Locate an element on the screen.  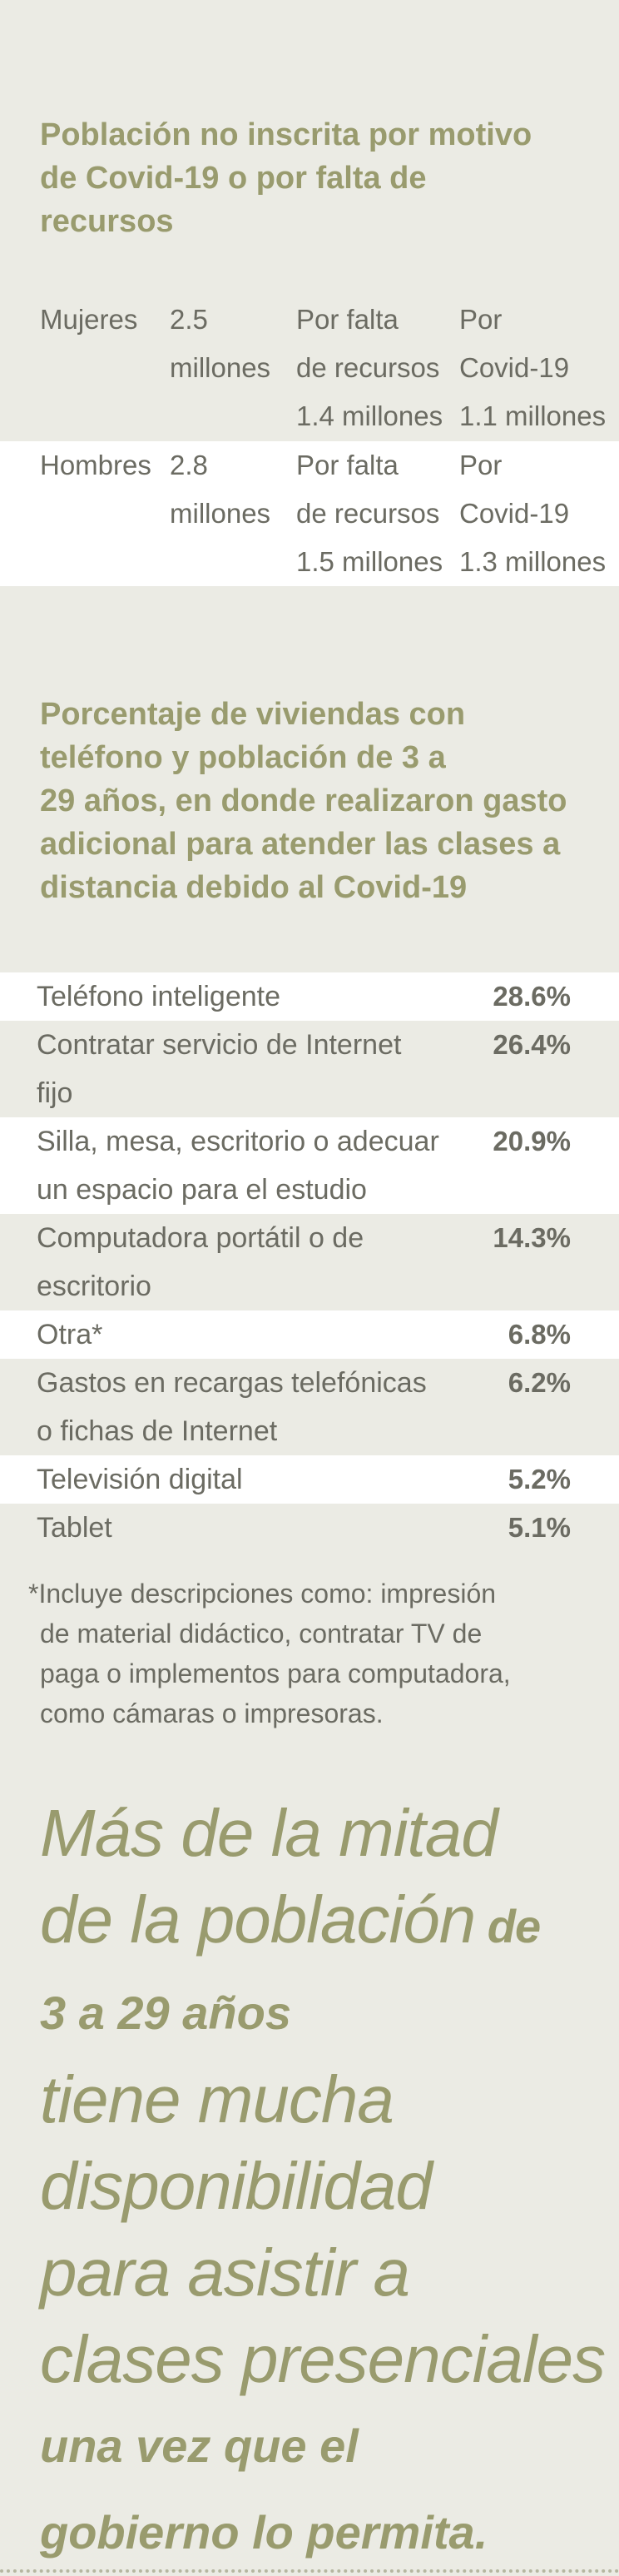
quote-line: una vez que el is located at coordinates (200, 2445).